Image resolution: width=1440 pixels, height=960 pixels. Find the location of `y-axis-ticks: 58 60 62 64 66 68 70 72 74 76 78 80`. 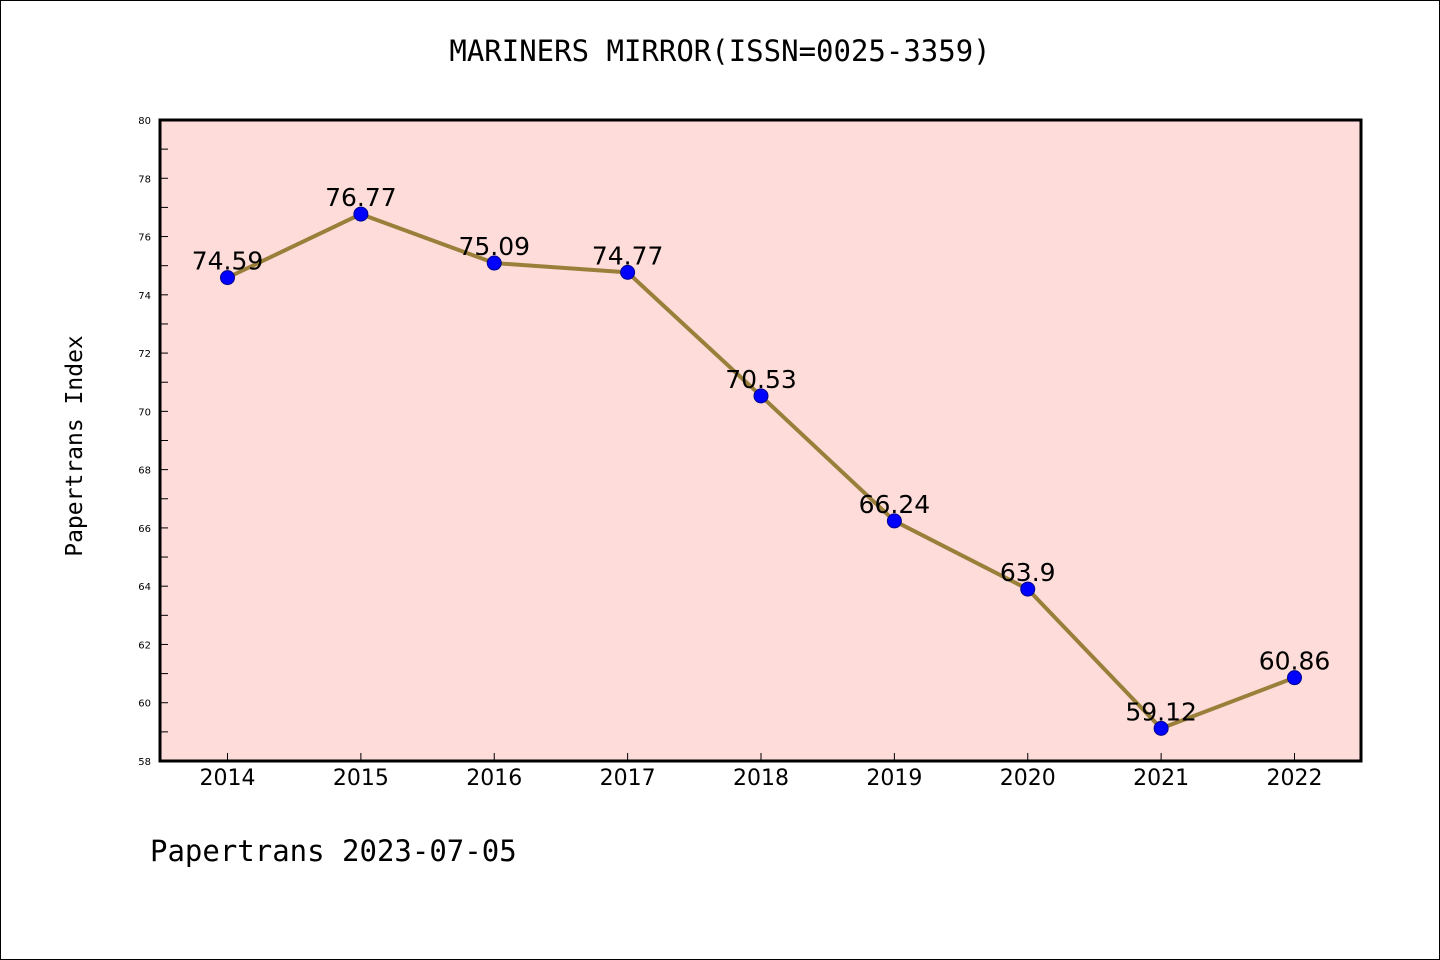

y-axis-ticks: 58 60 62 64 66 68 70 72 74 76 78 80 is located at coordinates (153, 442).